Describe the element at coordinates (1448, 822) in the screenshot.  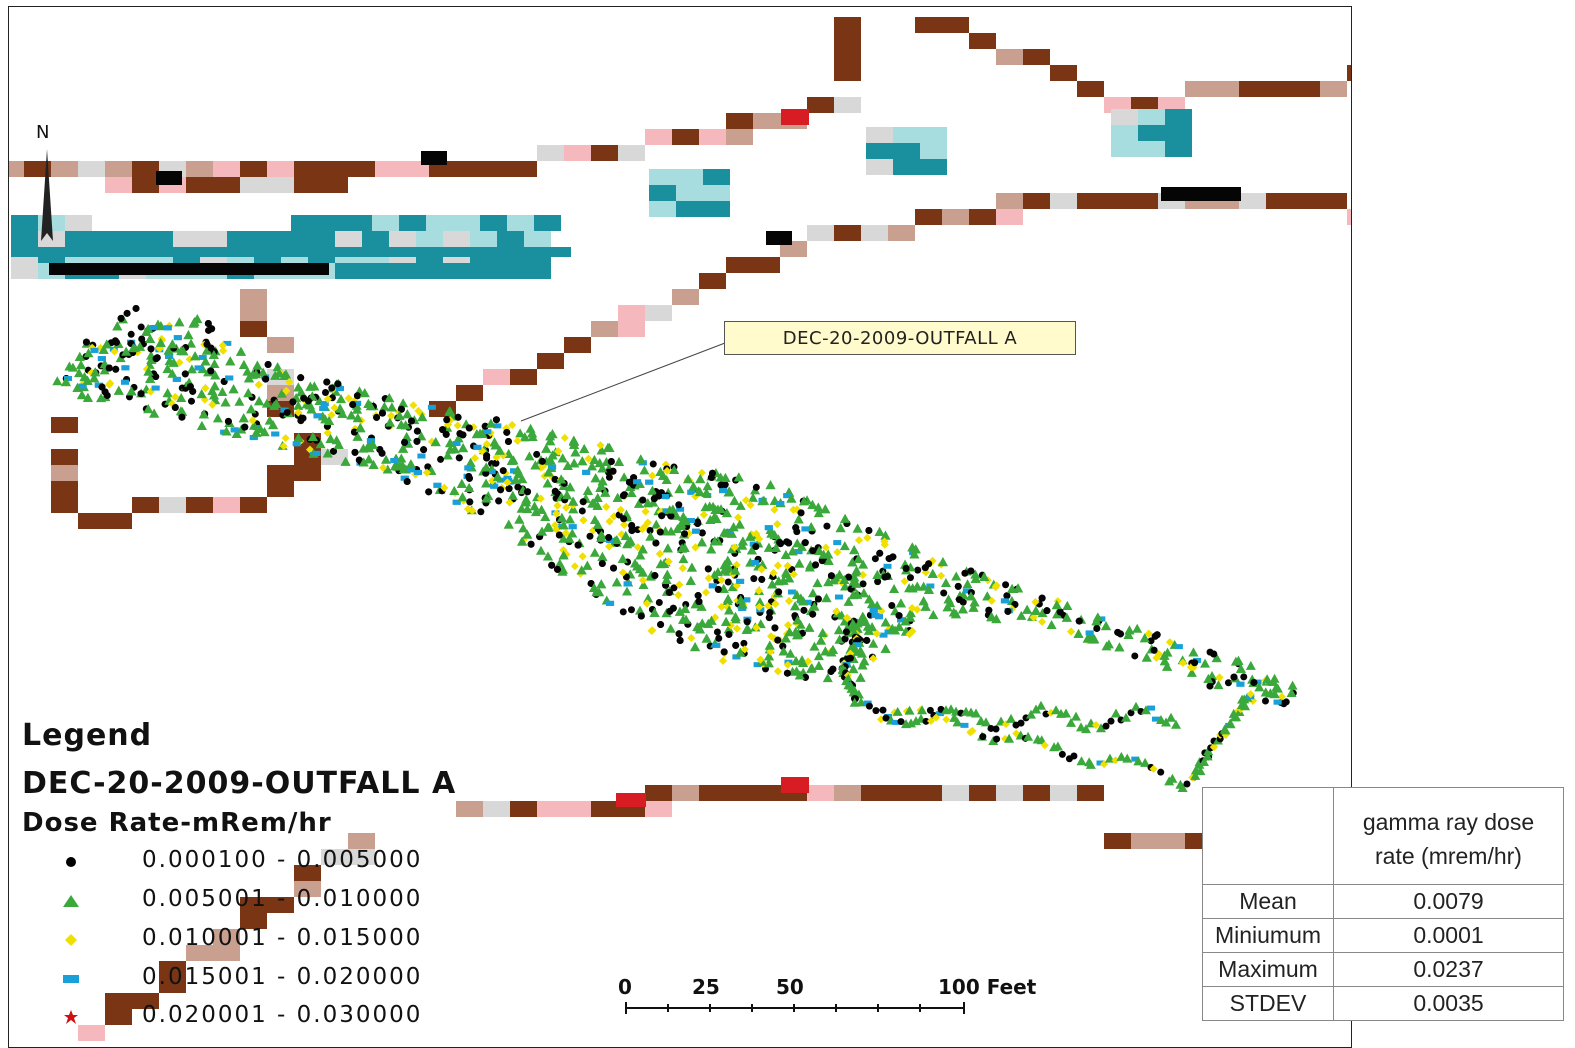
I see `table-header-line: gamma ray dose` at that location.